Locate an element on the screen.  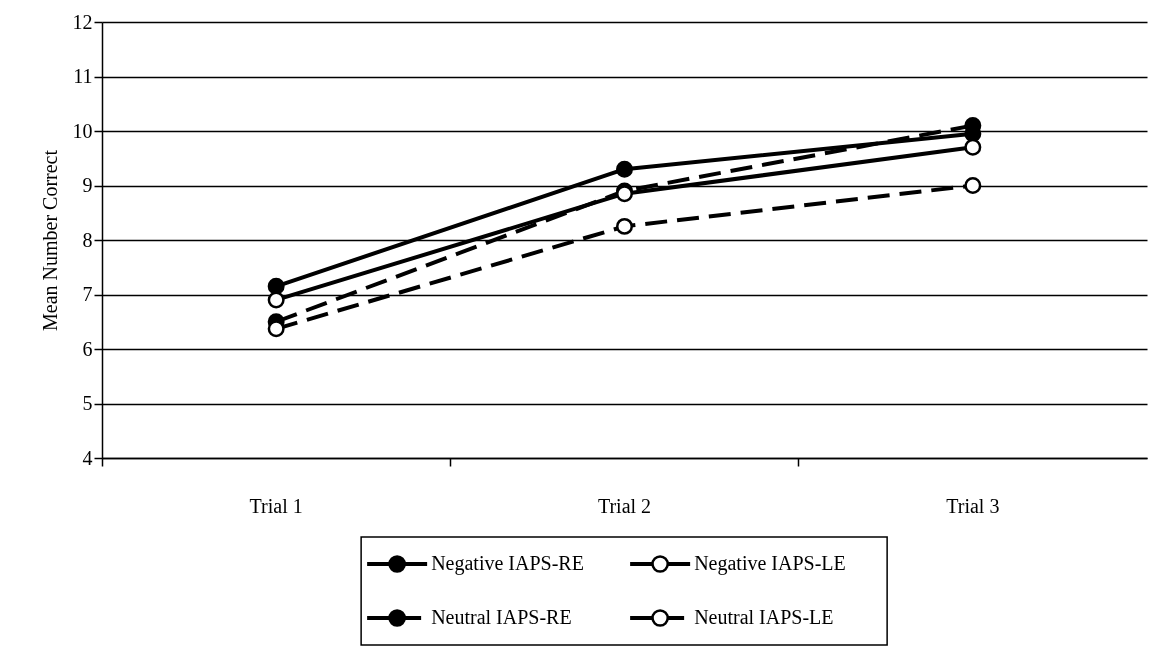
legend-label: Neutral IAPS-LE is located at coordinates (764, 617).